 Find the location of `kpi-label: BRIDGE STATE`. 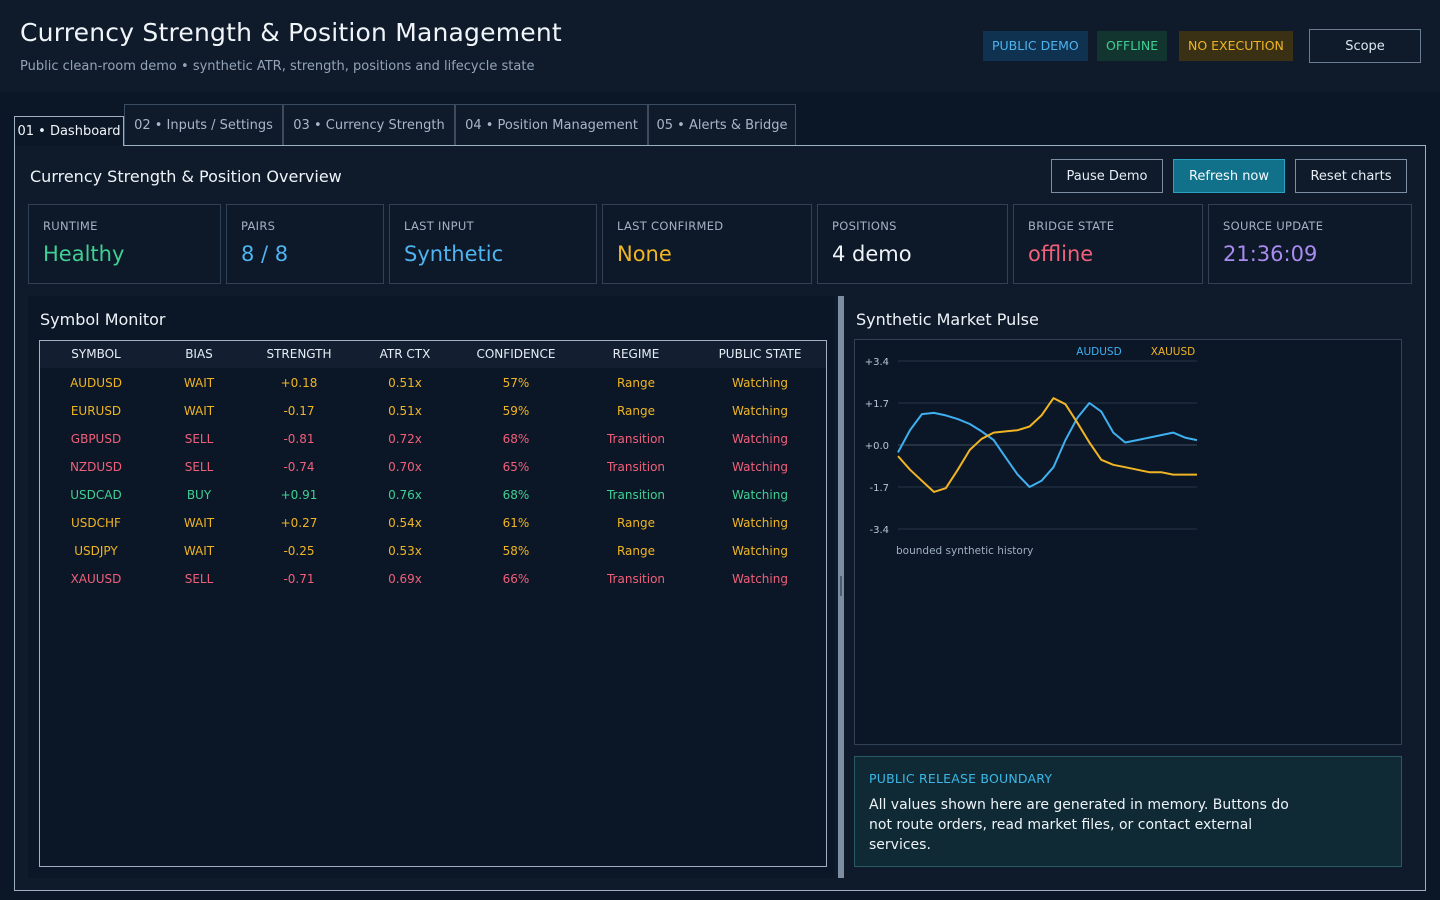

kpi-label: BRIDGE STATE is located at coordinates (1071, 226).